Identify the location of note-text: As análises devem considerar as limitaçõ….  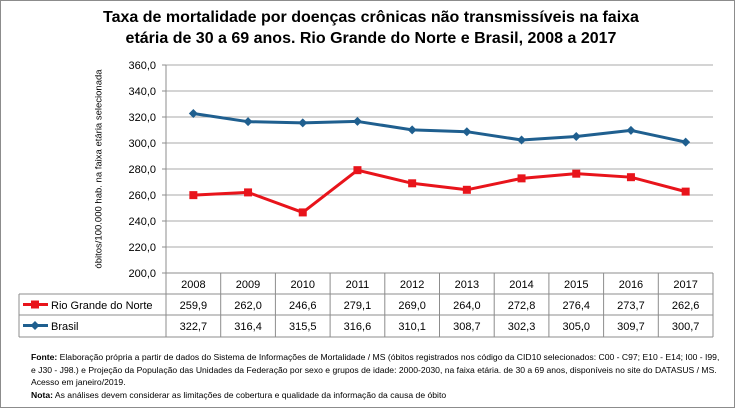
(249, 394).